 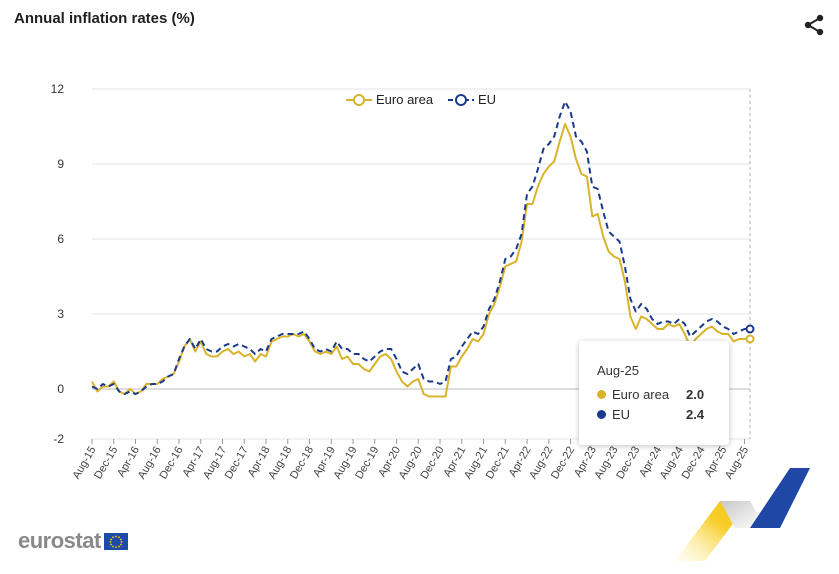 I want to click on y-tick-label: 12, so click(x=58, y=89).